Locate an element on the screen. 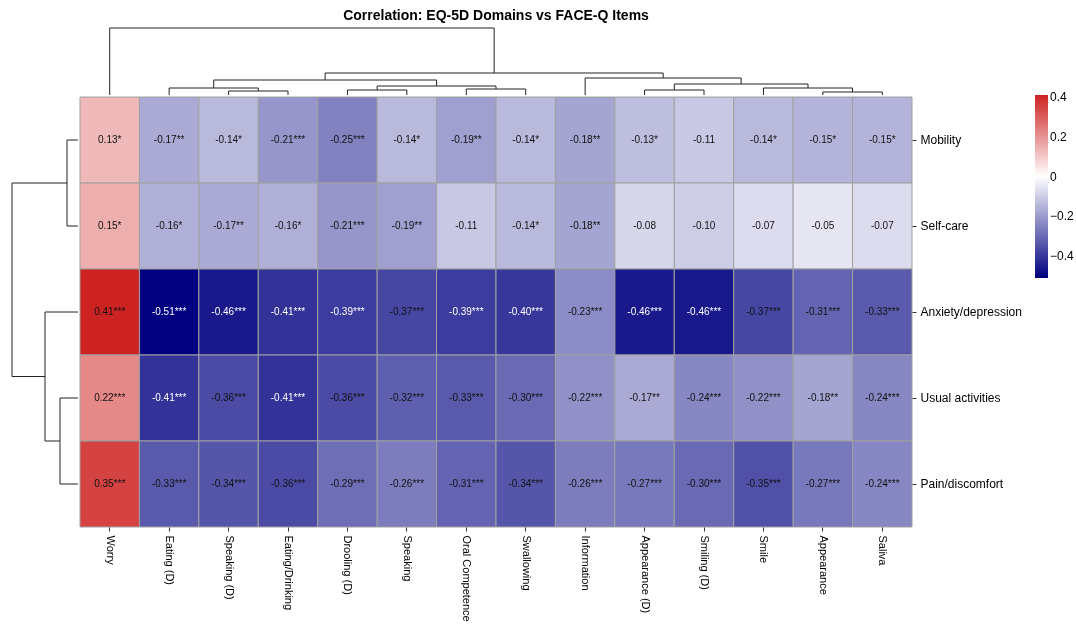 The height and width of the screenshot is (636, 1076). color-bar-label: −0.4 is located at coordinates (1062, 256).